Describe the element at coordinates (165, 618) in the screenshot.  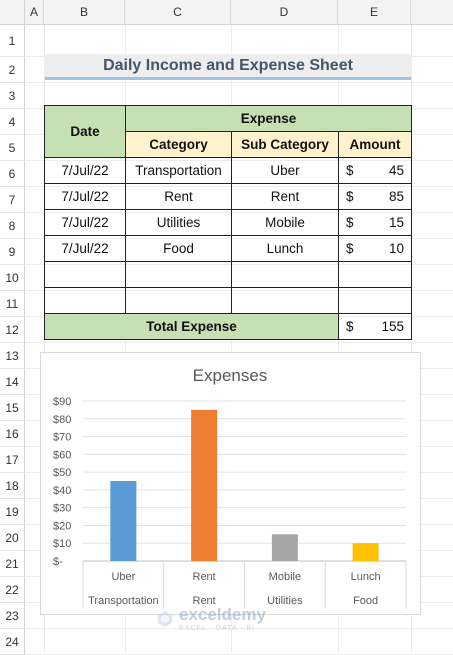
I see `exceldemy-logo-icon` at that location.